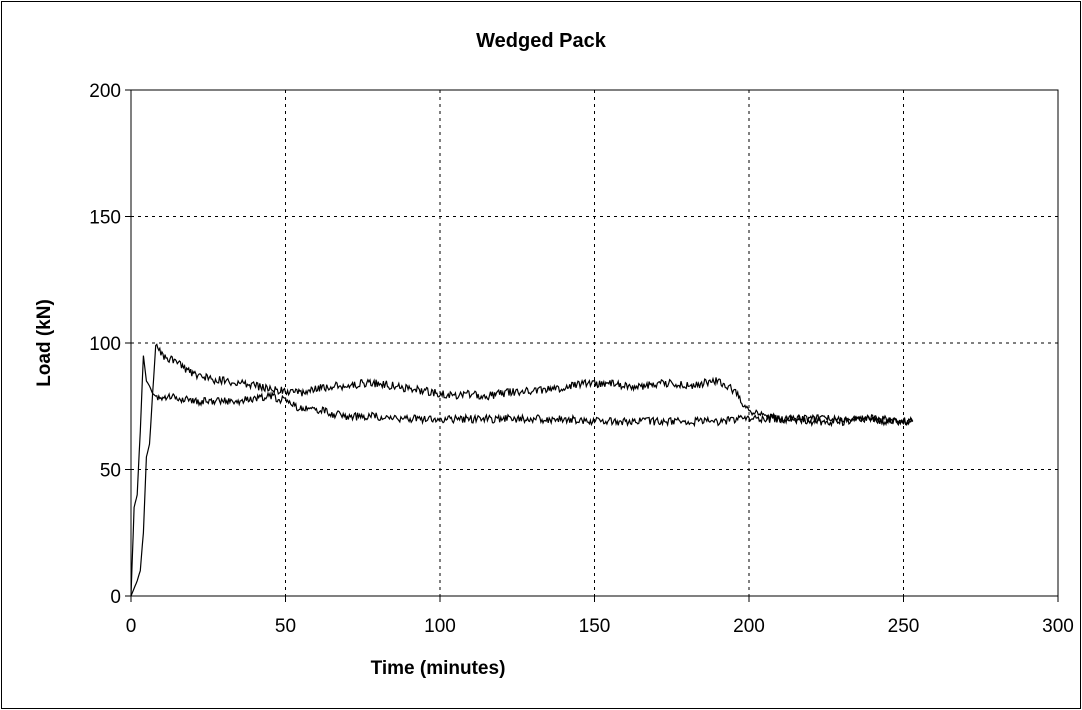 The height and width of the screenshot is (710, 1082). I want to click on x-tick-label: 200, so click(749, 626).